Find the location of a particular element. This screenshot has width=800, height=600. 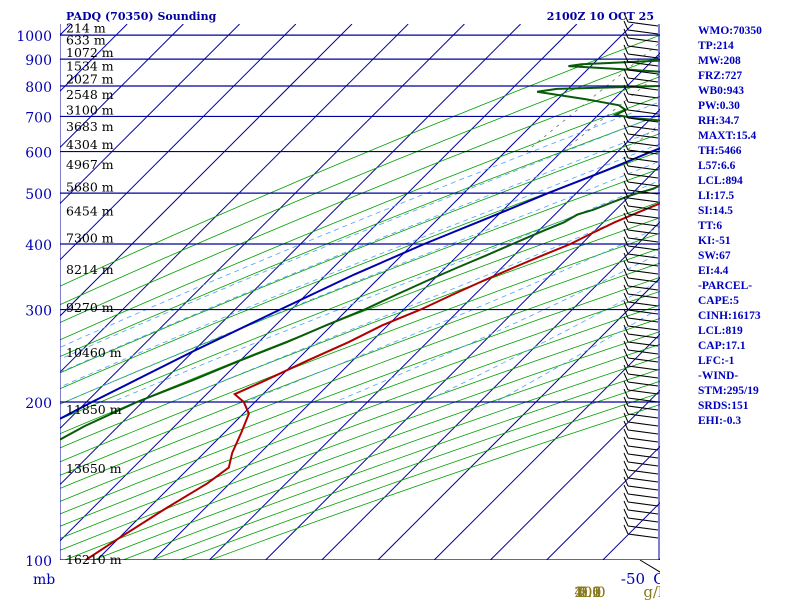

index-row: WB0:943 is located at coordinates (721, 91).